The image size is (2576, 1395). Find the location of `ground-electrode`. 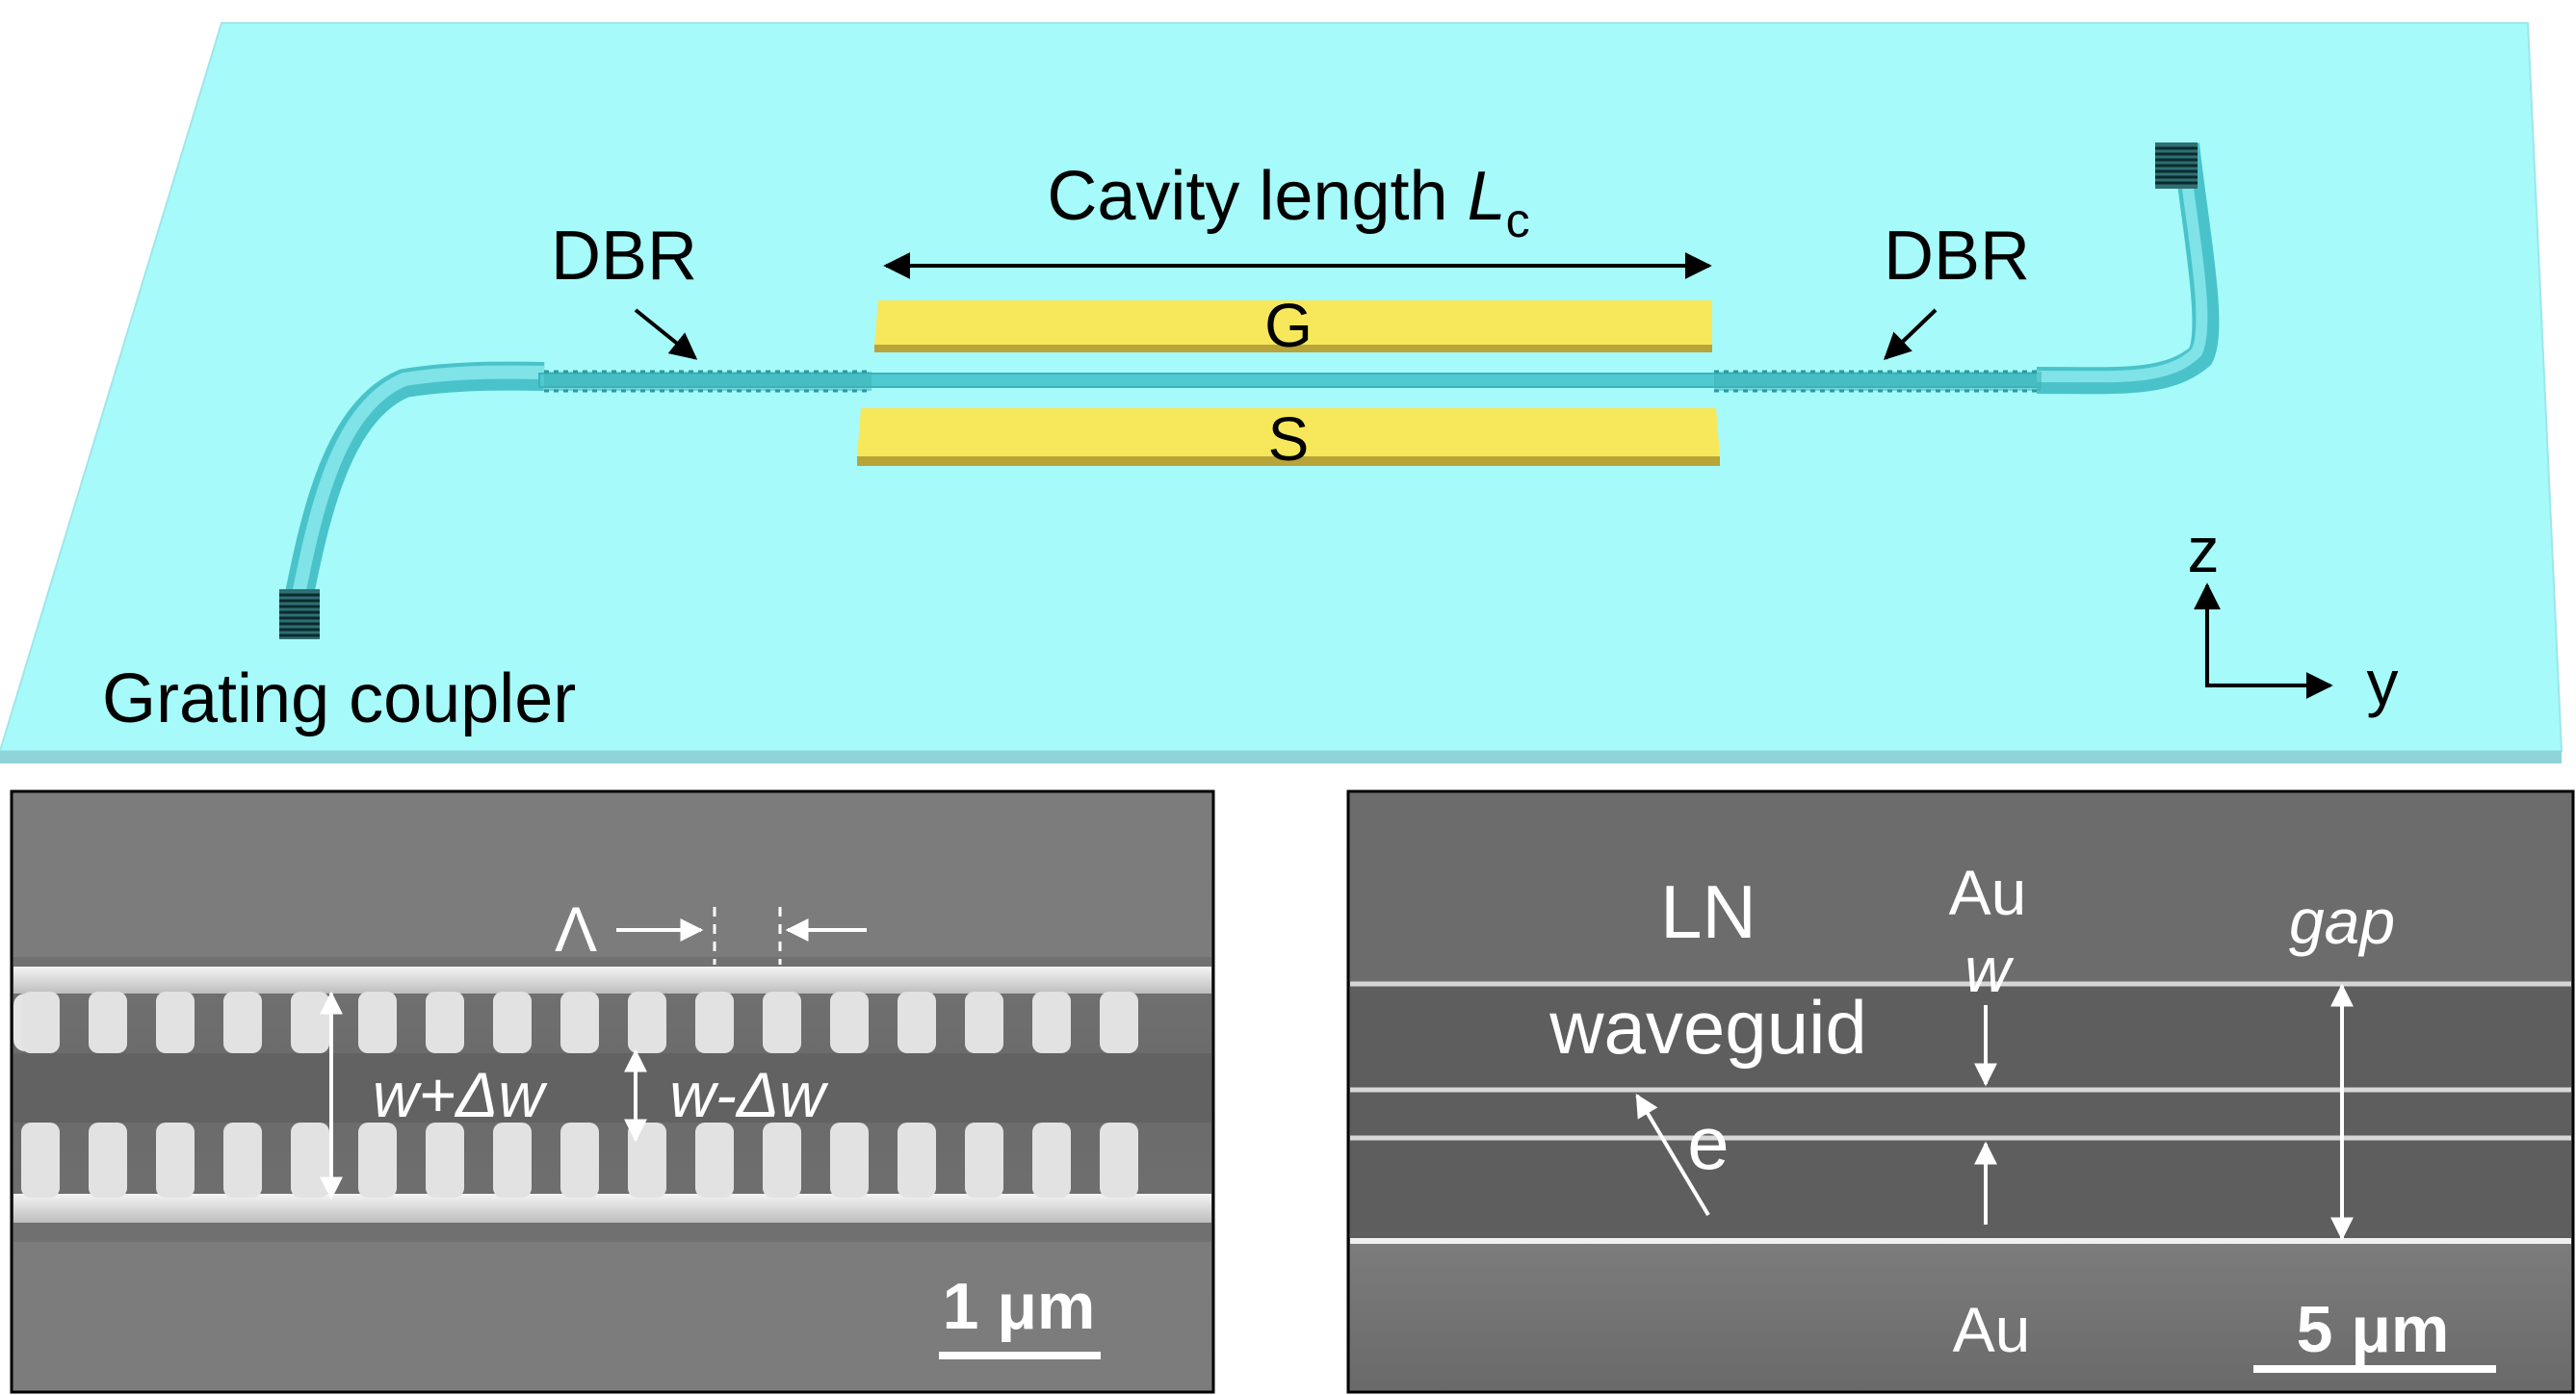

ground-electrode is located at coordinates (1293, 326).